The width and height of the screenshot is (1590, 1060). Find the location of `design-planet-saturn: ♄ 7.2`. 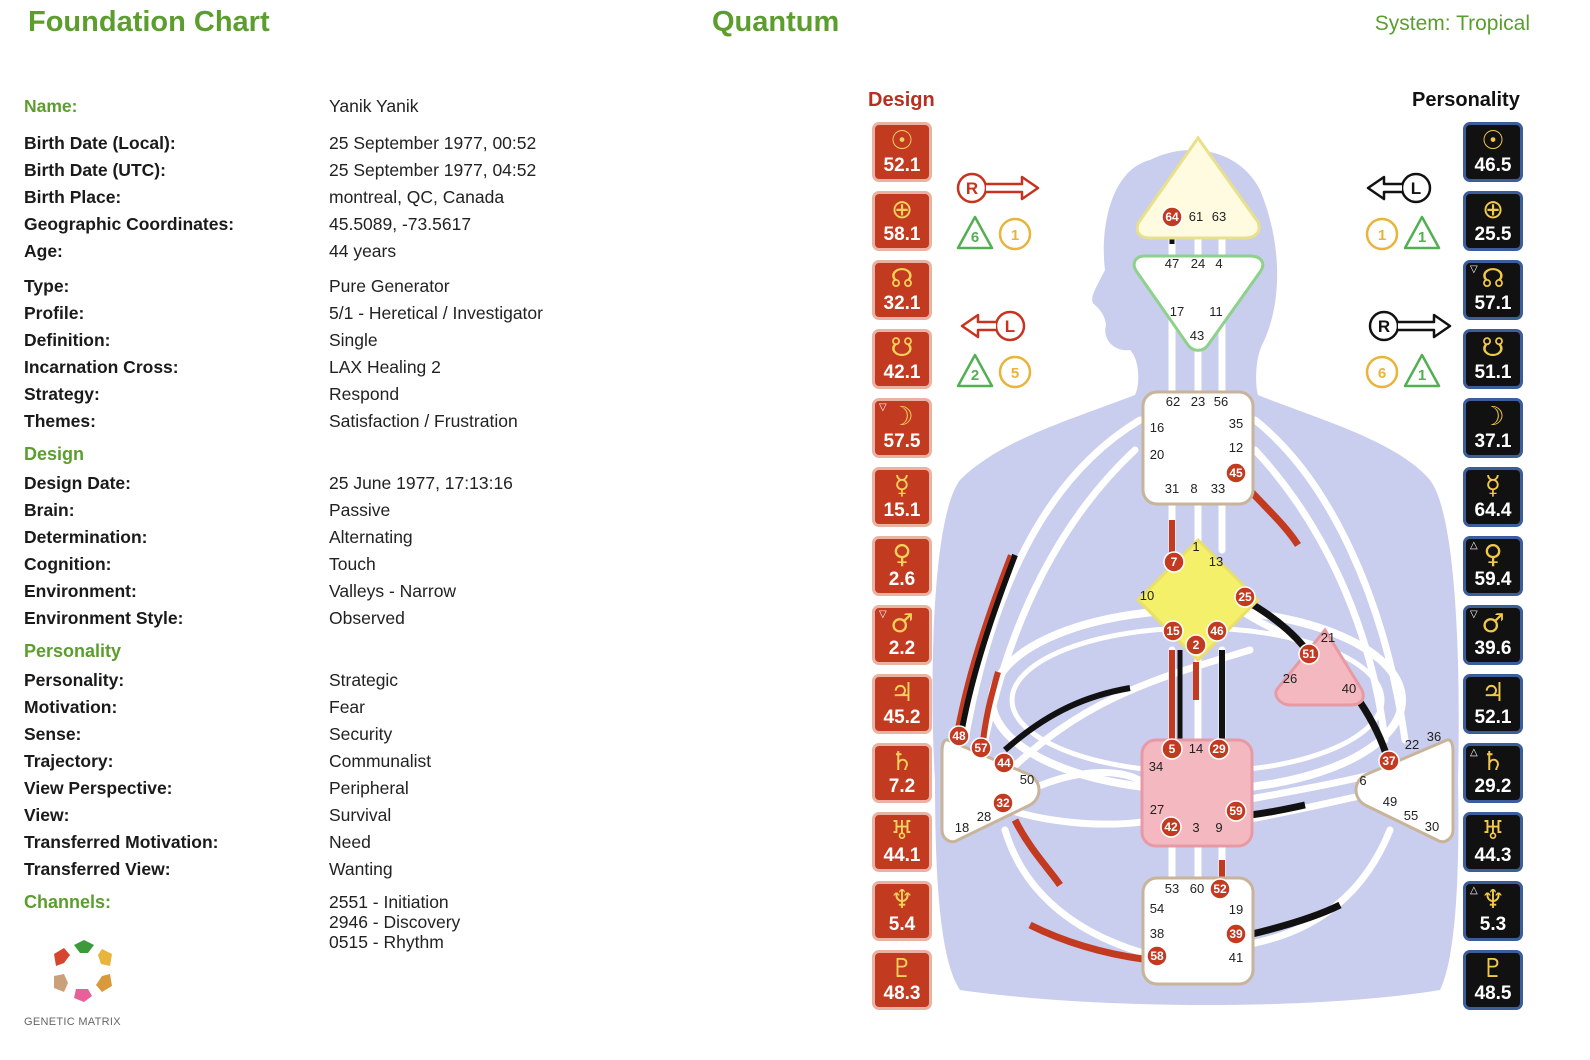

design-planet-saturn: ♄ 7.2 is located at coordinates (902, 773).